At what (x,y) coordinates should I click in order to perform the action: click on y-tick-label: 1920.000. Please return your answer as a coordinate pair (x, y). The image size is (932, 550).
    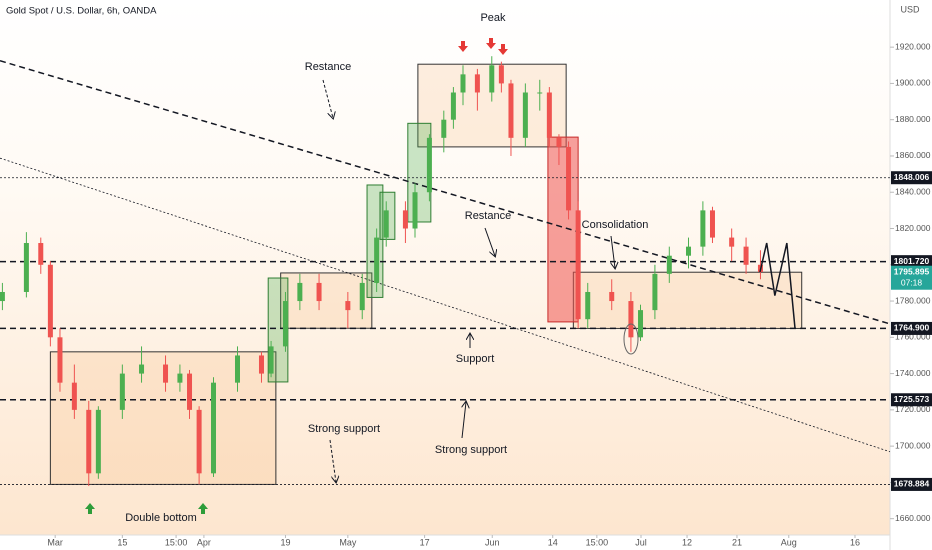
    Looking at the image, I should click on (913, 46).